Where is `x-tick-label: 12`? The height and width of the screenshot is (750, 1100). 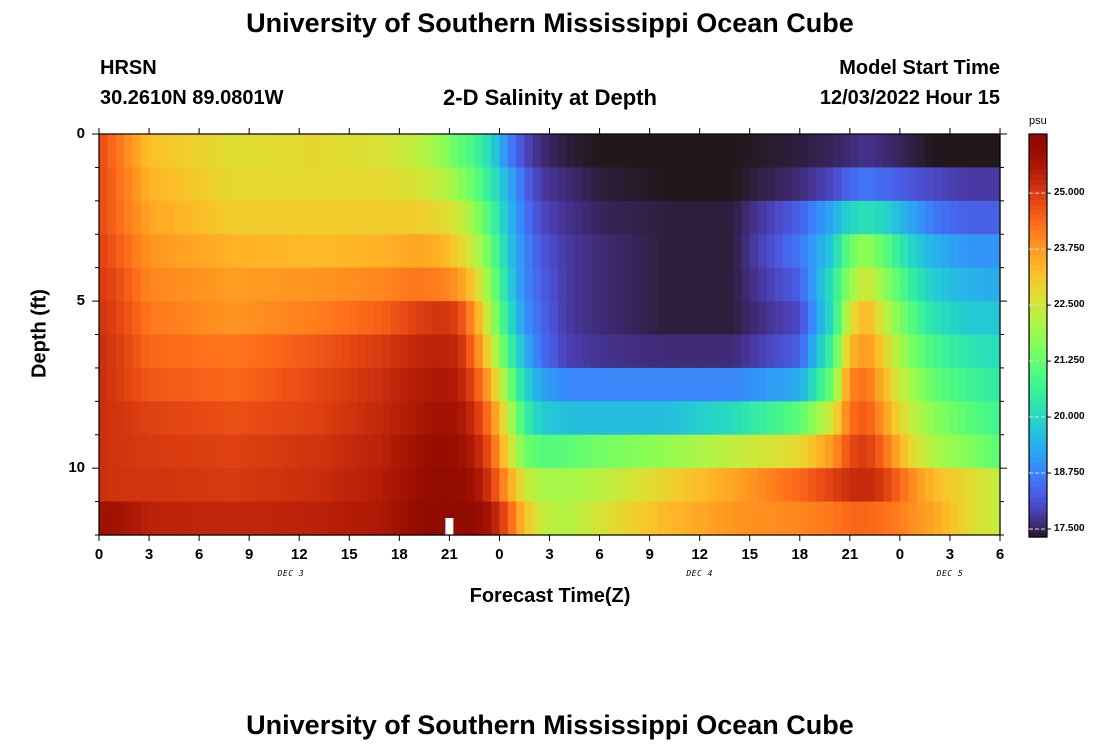 x-tick-label: 12 is located at coordinates (299, 554).